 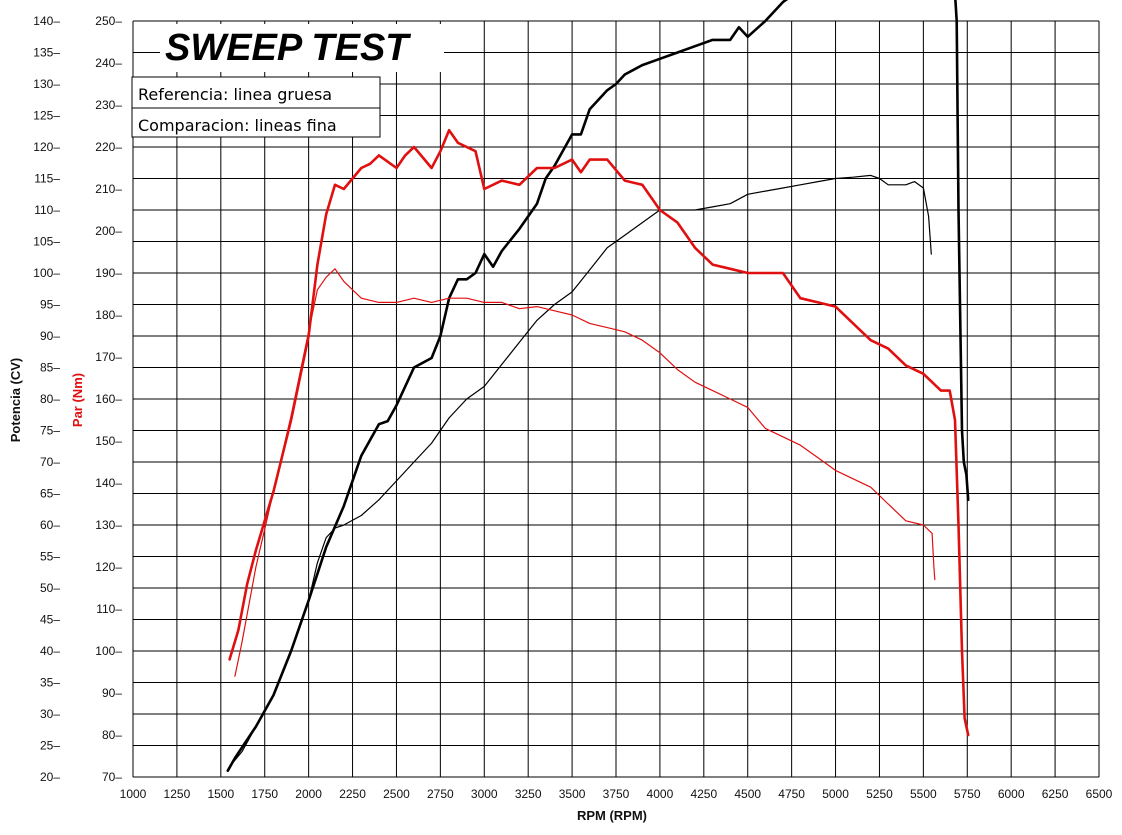 I want to click on torque-tick-label: 100–, so click(x=108, y=651).